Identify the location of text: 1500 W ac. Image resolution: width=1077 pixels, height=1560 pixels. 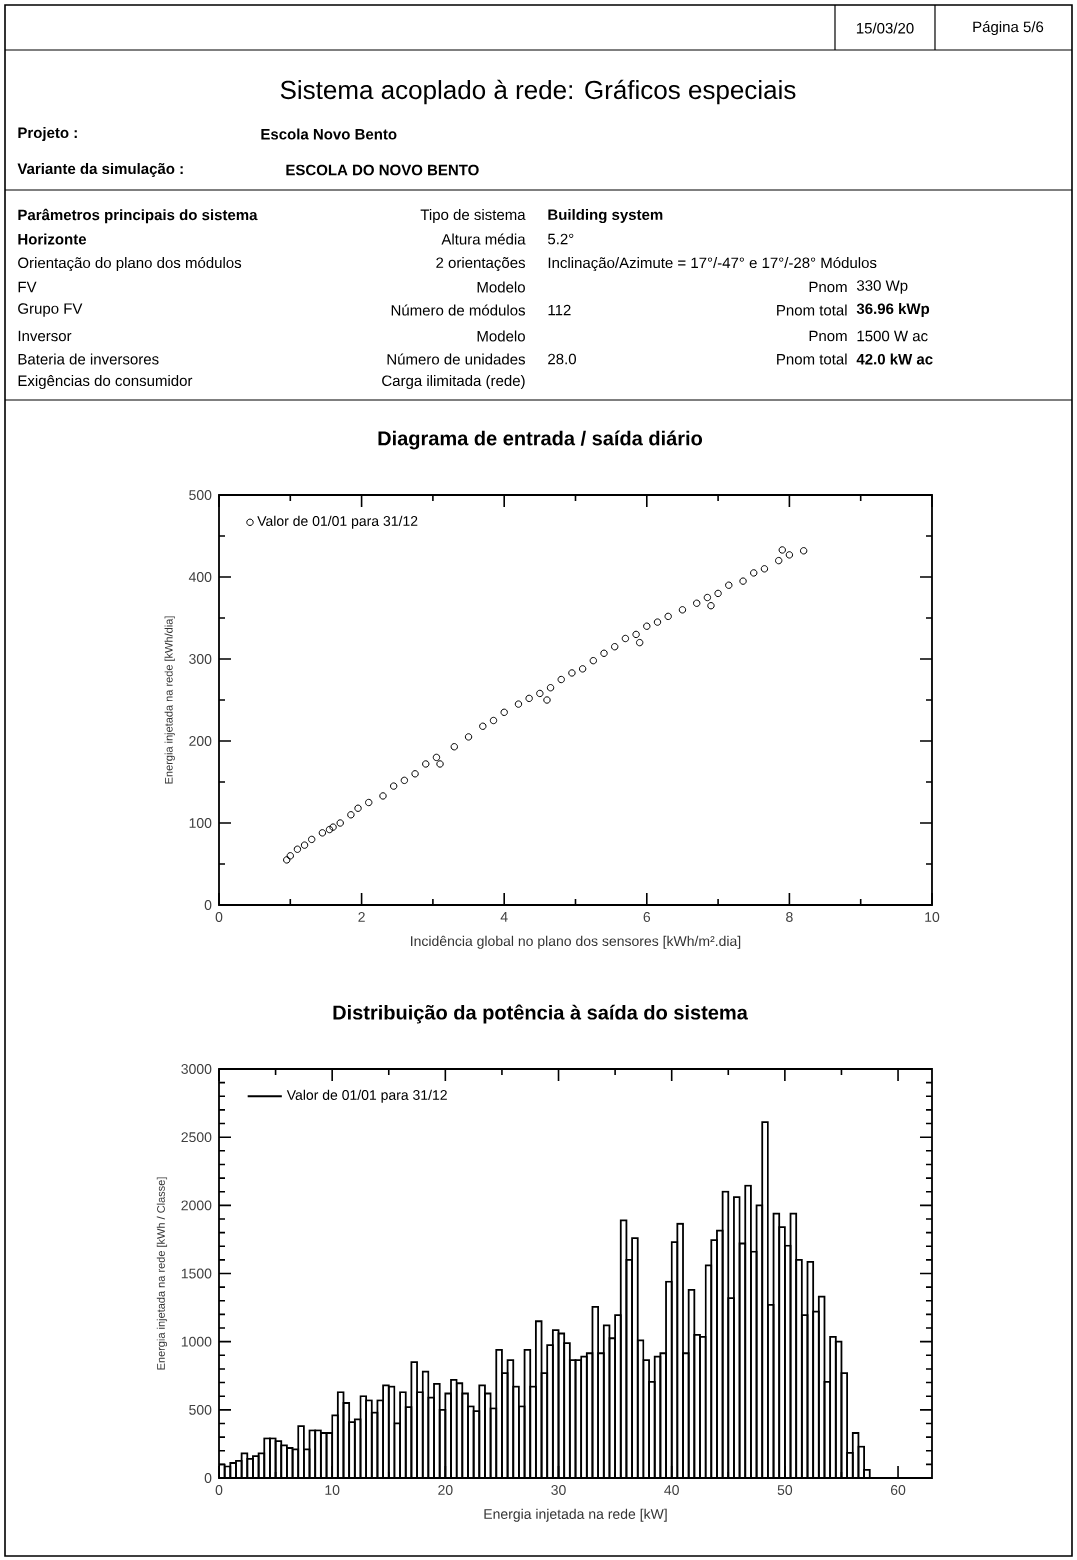
(892, 336).